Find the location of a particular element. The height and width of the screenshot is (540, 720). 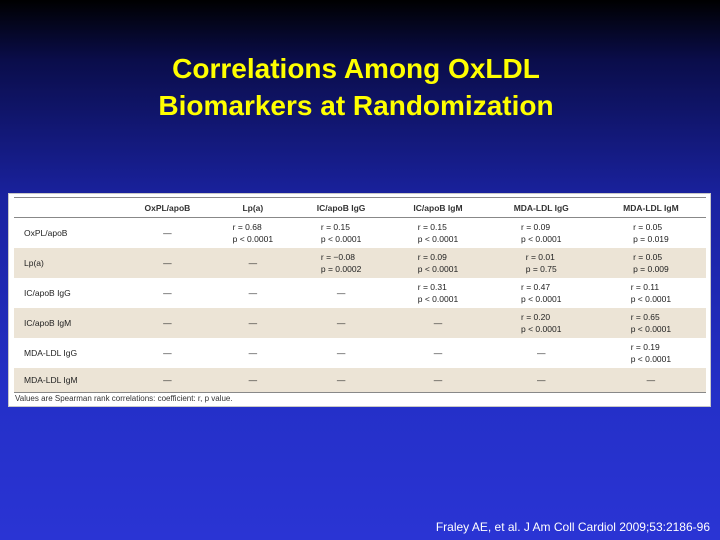

table-row: MDA-LDL IgG — — — — — r = 0.19 p < 0.0001 is located at coordinates (360, 353).